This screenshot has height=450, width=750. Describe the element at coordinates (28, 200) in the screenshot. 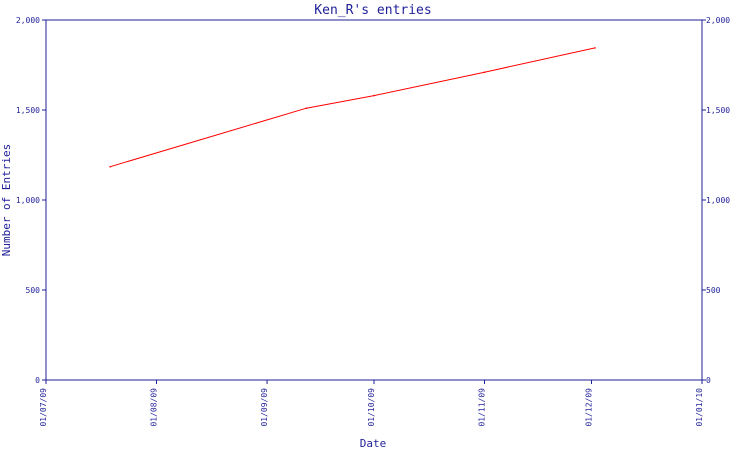

I see `y-tick-label-left: 1,000` at that location.